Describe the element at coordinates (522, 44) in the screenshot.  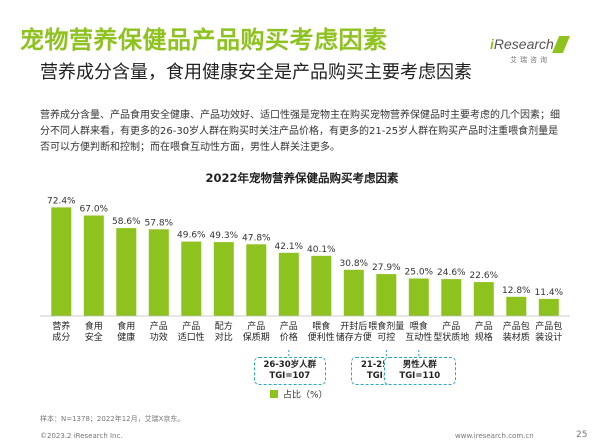
I see `logo-brand: iResearch` at that location.